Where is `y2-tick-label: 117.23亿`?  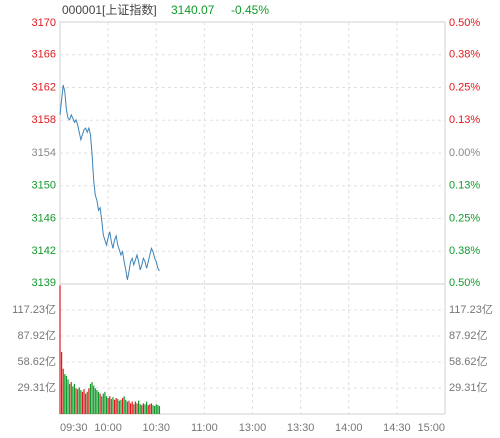 y2-tick-label: 117.23亿 is located at coordinates (471, 309).